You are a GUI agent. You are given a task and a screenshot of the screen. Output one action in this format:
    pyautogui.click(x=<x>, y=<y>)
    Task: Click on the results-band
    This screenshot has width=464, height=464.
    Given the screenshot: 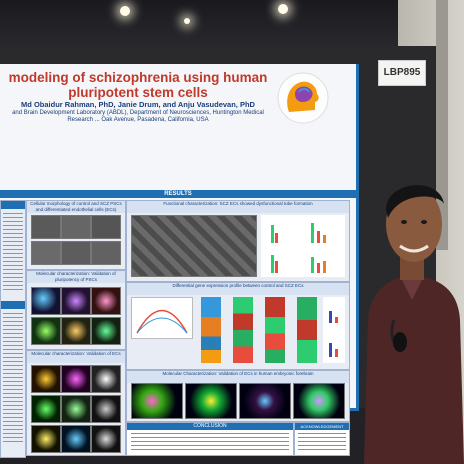 What is the action you would take?
    pyautogui.click(x=178, y=194)
    